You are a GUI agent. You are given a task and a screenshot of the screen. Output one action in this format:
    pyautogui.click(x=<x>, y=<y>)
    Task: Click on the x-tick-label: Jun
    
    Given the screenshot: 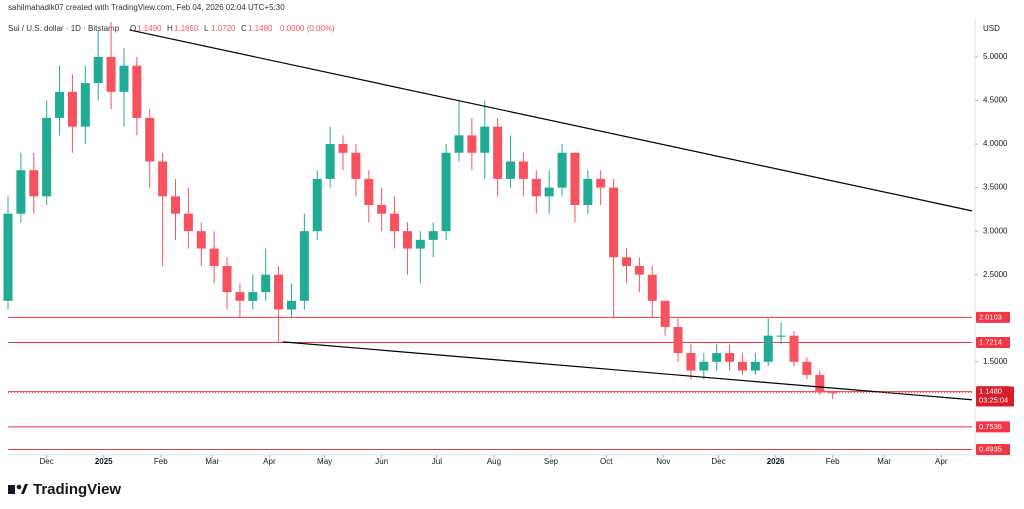 What is the action you would take?
    pyautogui.click(x=381, y=461)
    